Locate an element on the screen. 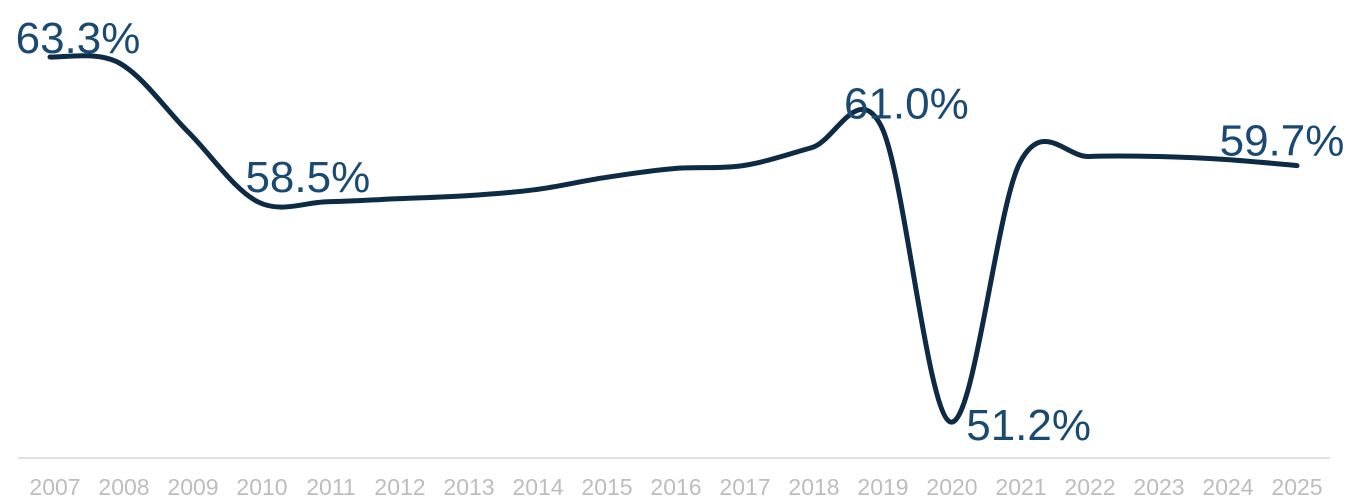 The image size is (1354, 501). x-tick-label: 2025 is located at coordinates (1296, 487).